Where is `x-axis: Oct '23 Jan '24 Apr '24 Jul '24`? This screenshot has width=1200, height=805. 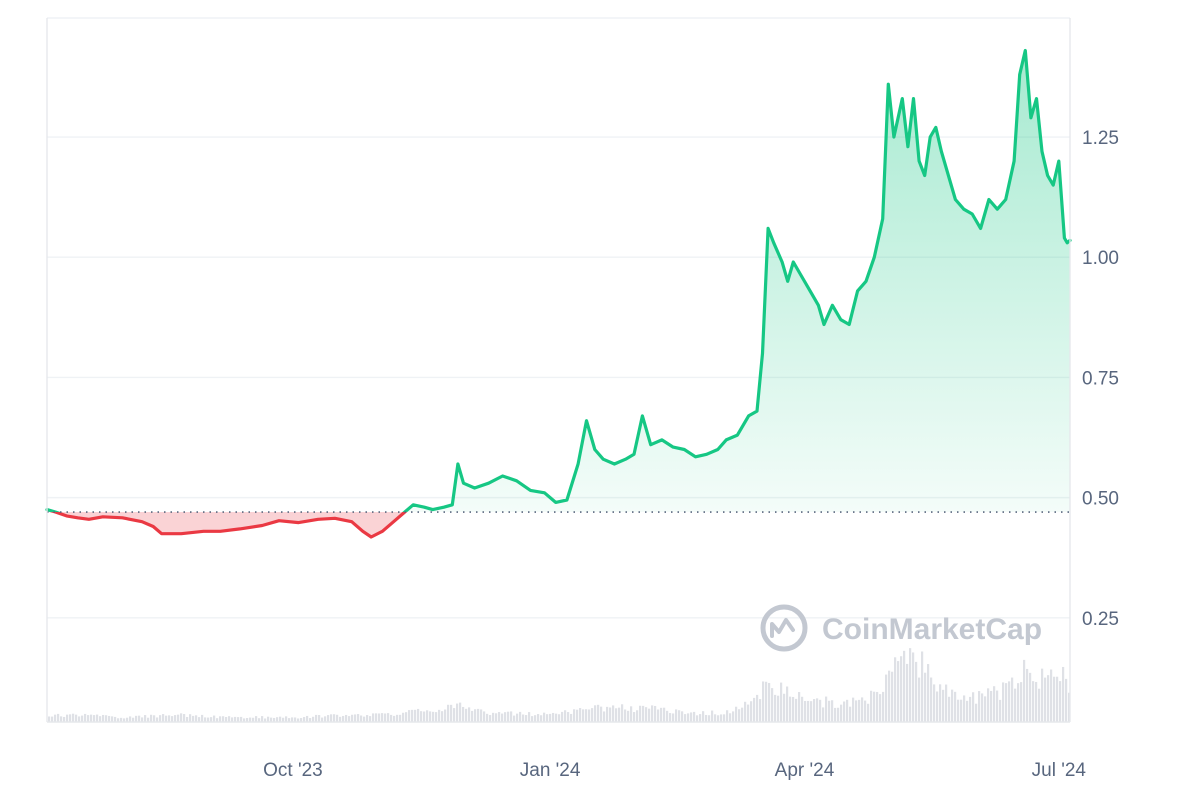 x-axis: Oct '23 Jan '24 Apr '24 Jul '24 is located at coordinates (674, 770).